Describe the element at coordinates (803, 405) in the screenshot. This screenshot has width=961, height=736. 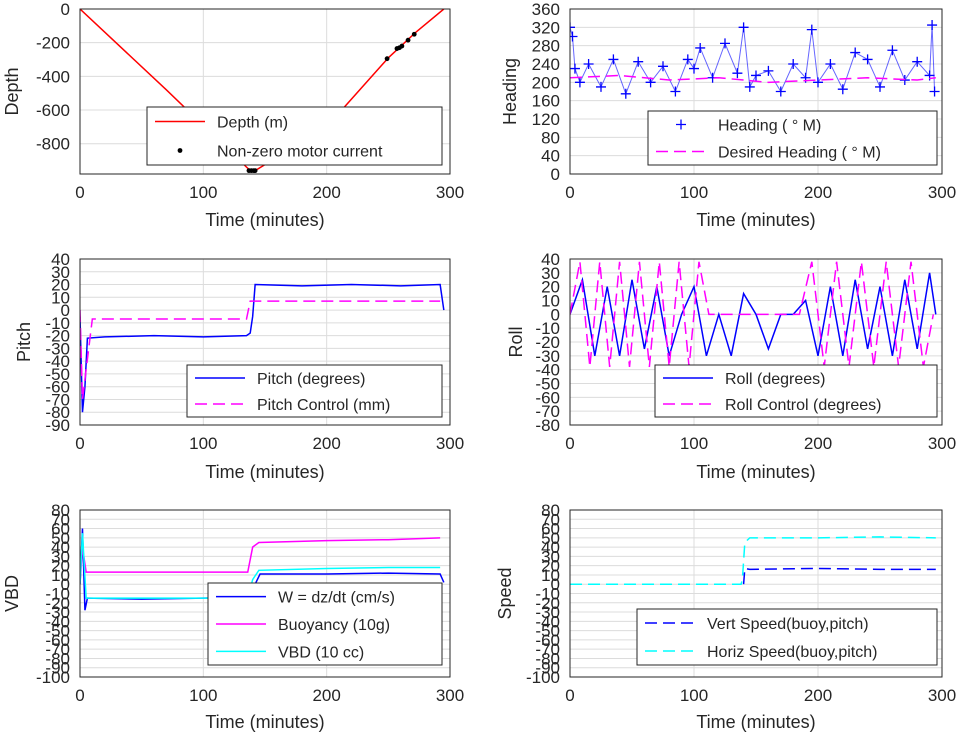
I see `legend-label: Roll Control (degrees)` at that location.